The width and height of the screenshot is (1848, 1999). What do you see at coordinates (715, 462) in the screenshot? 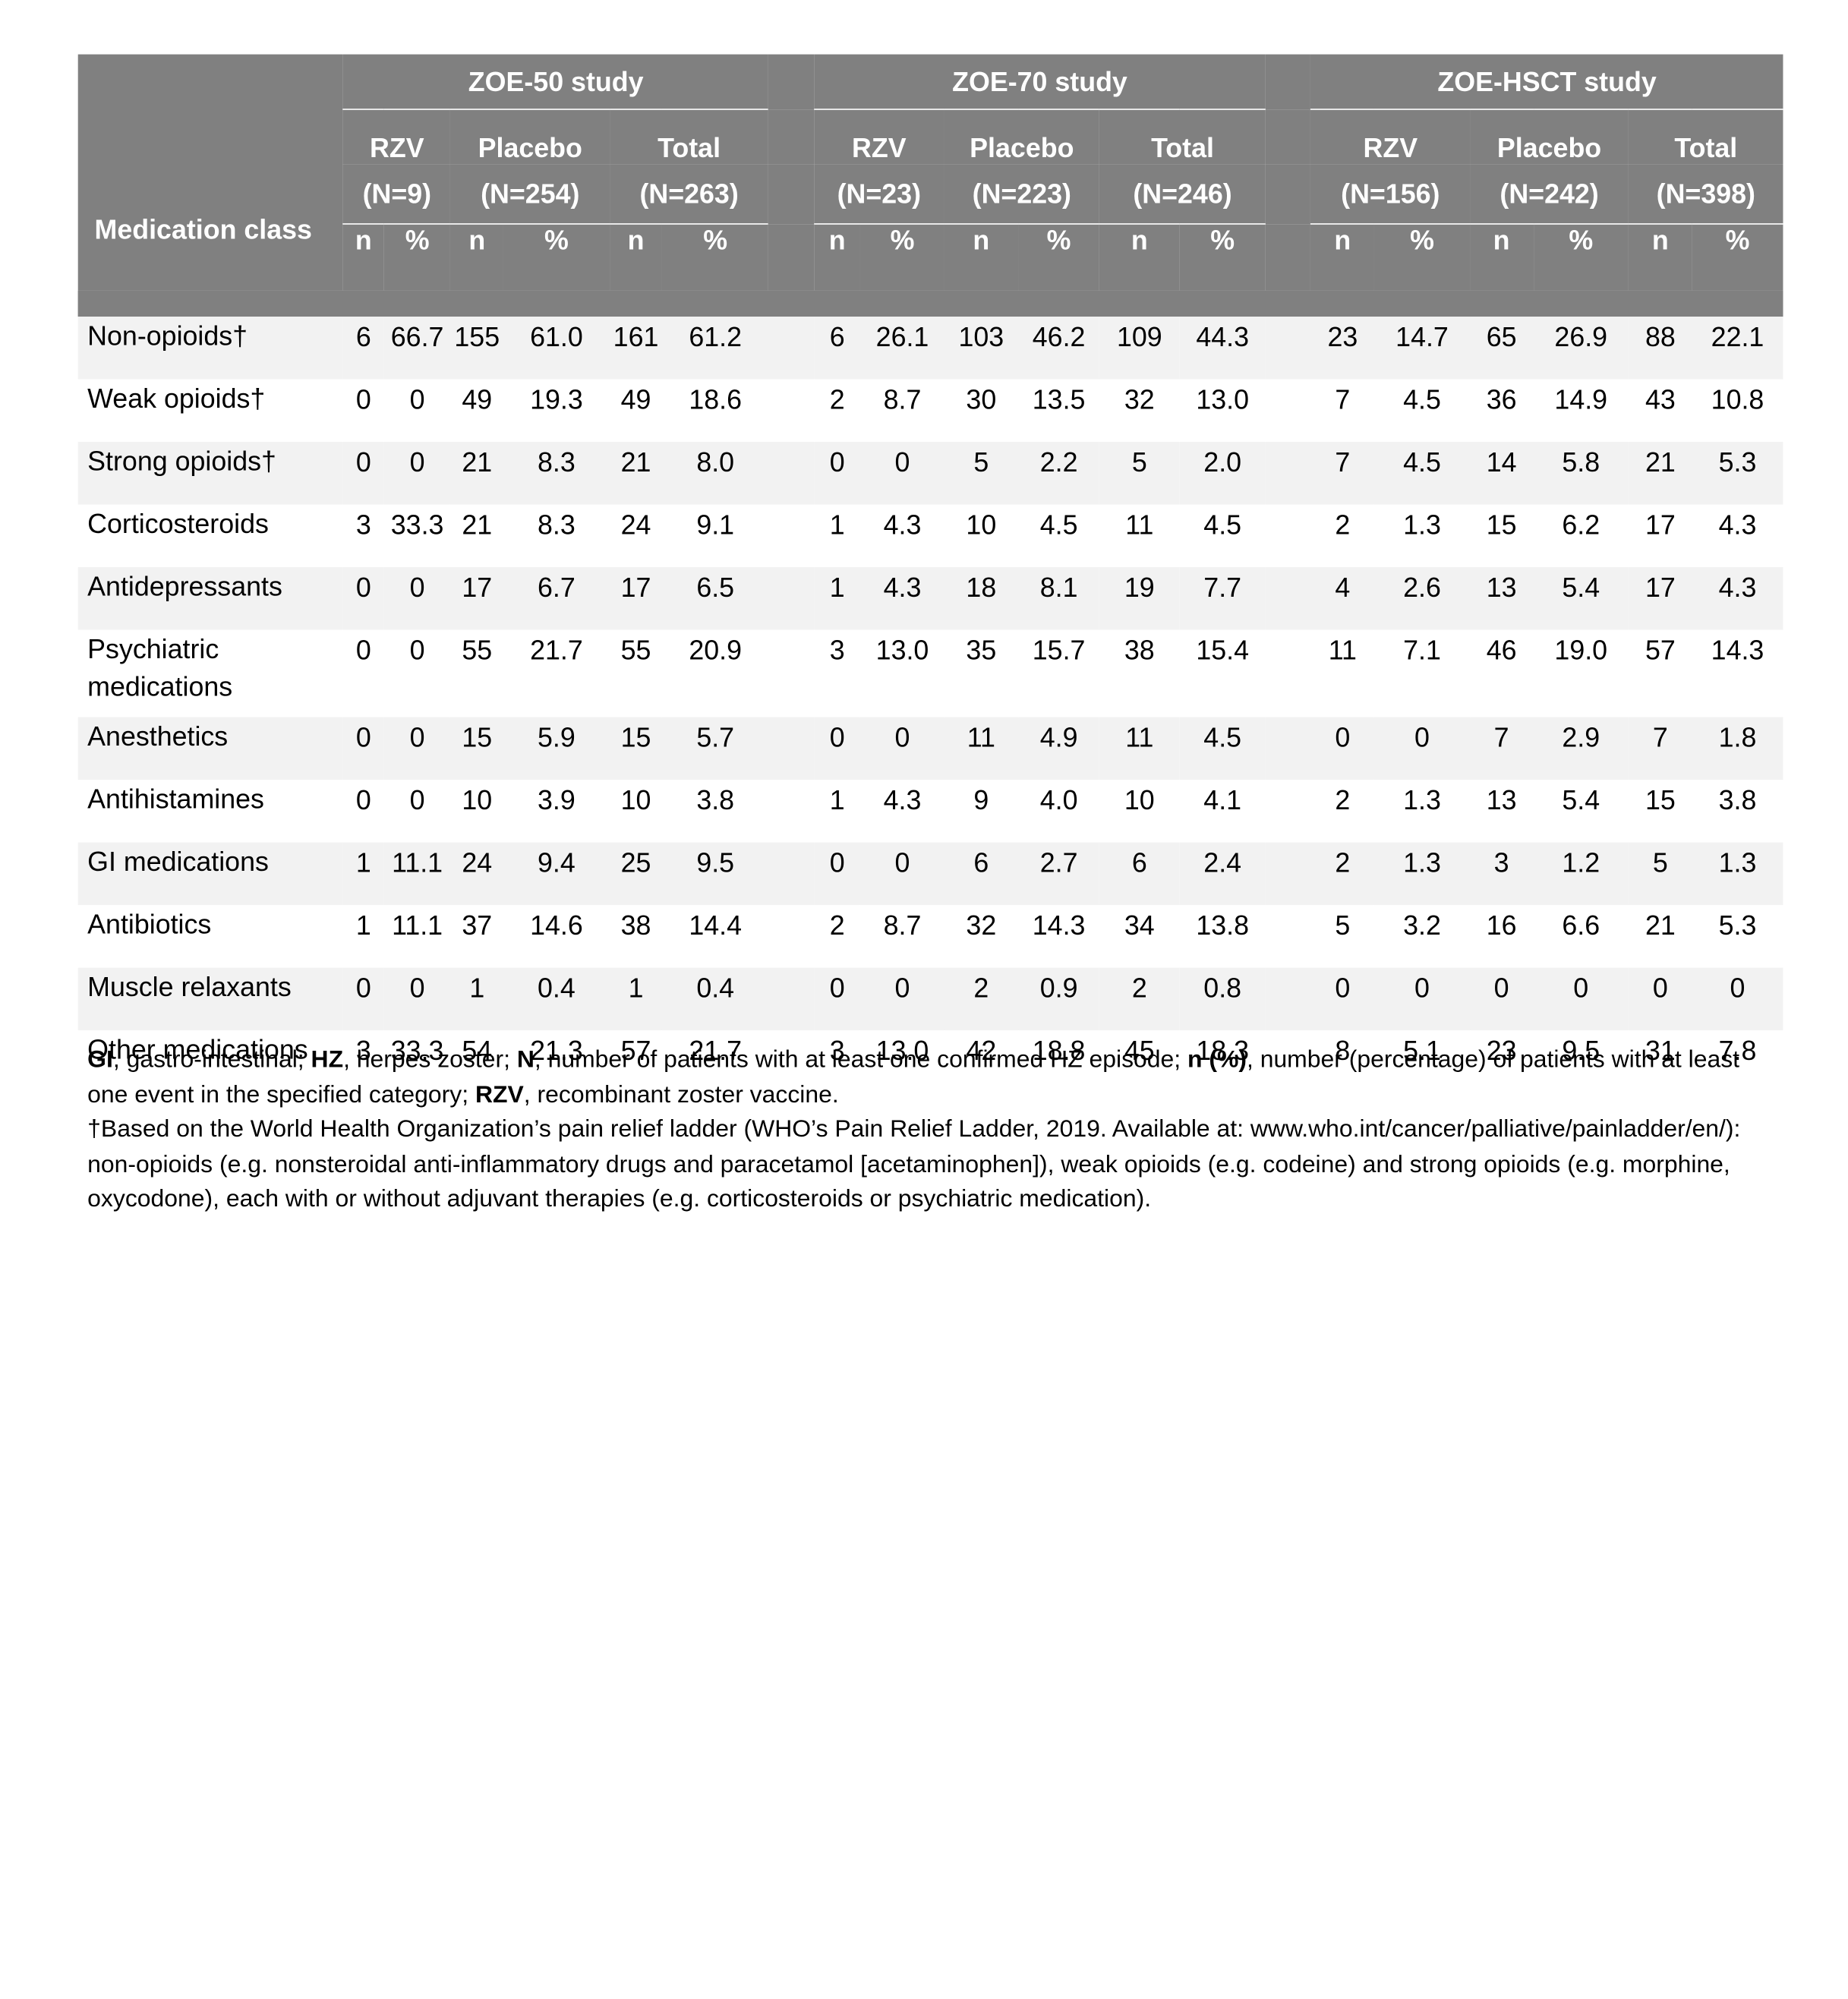
I see `percent-cell: 8.0` at bounding box center [715, 462].